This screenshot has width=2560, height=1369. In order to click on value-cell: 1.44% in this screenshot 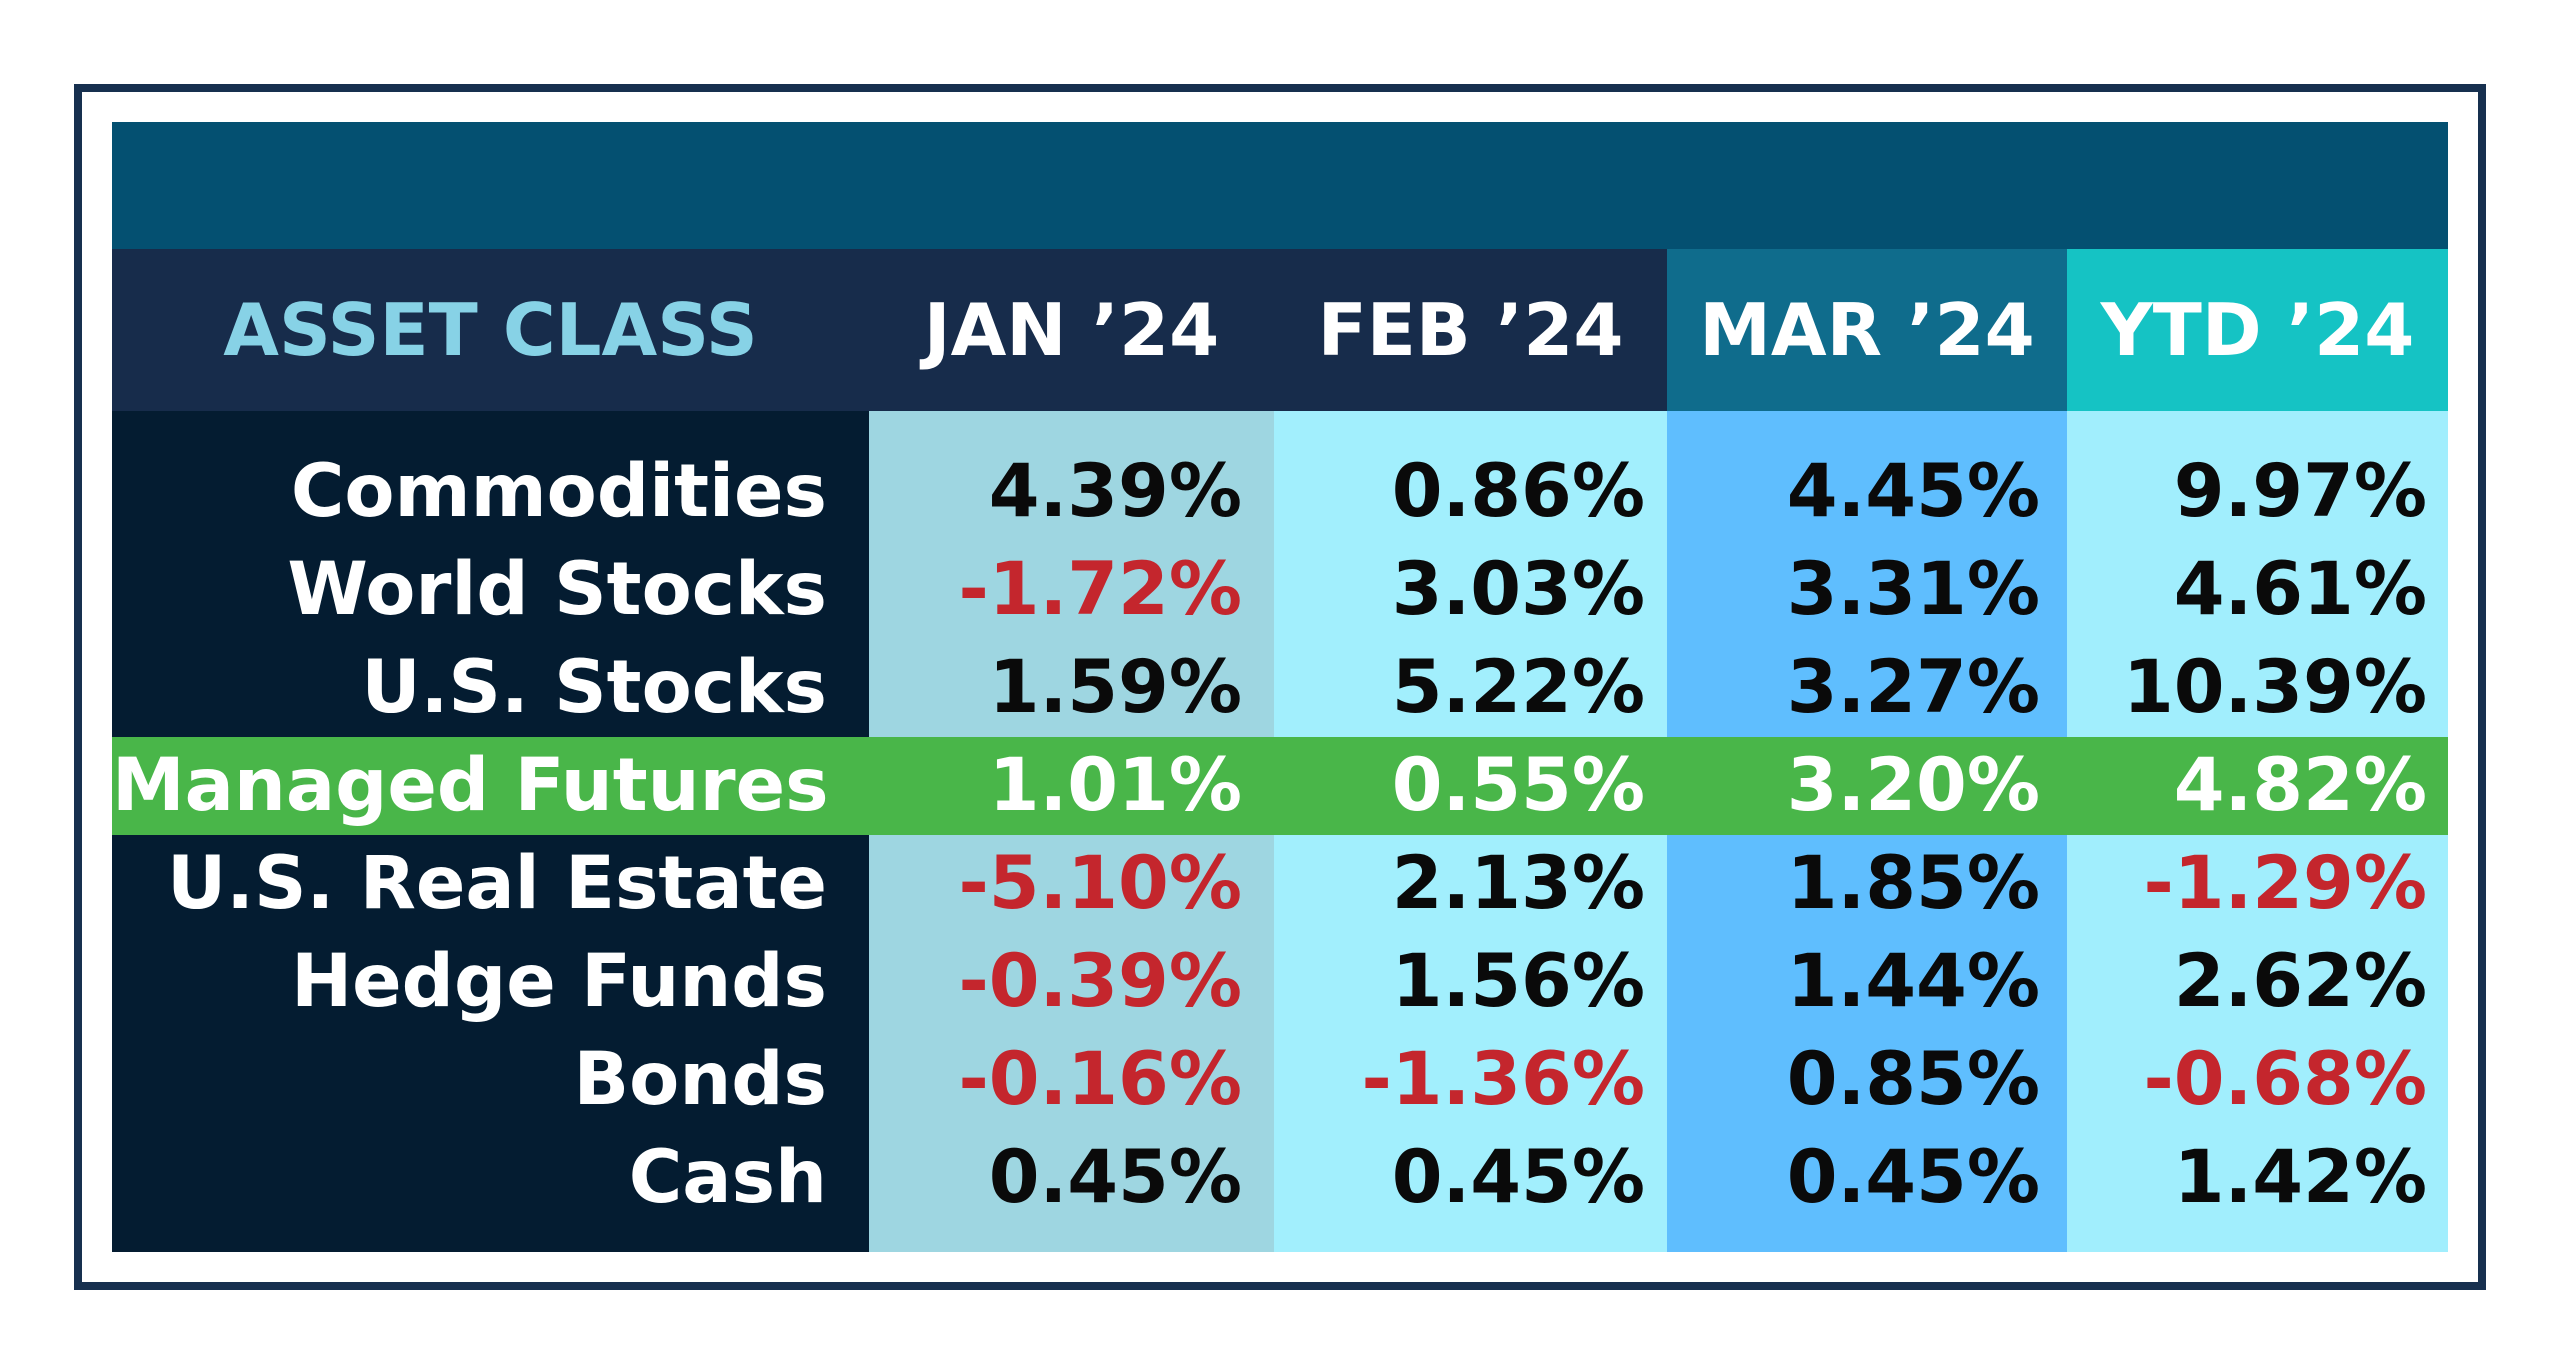, I will do `click(1913, 981)`.